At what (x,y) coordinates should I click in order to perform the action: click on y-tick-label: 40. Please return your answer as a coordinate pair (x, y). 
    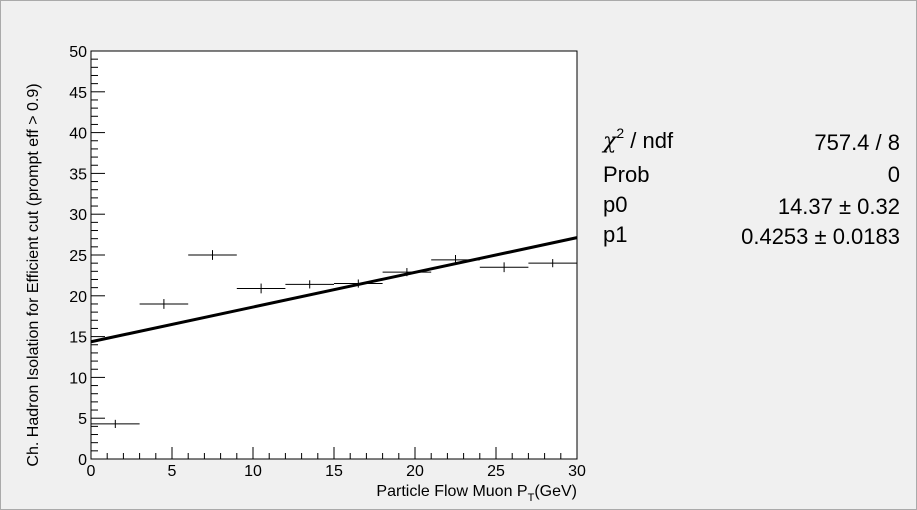
    Looking at the image, I should click on (78, 134).